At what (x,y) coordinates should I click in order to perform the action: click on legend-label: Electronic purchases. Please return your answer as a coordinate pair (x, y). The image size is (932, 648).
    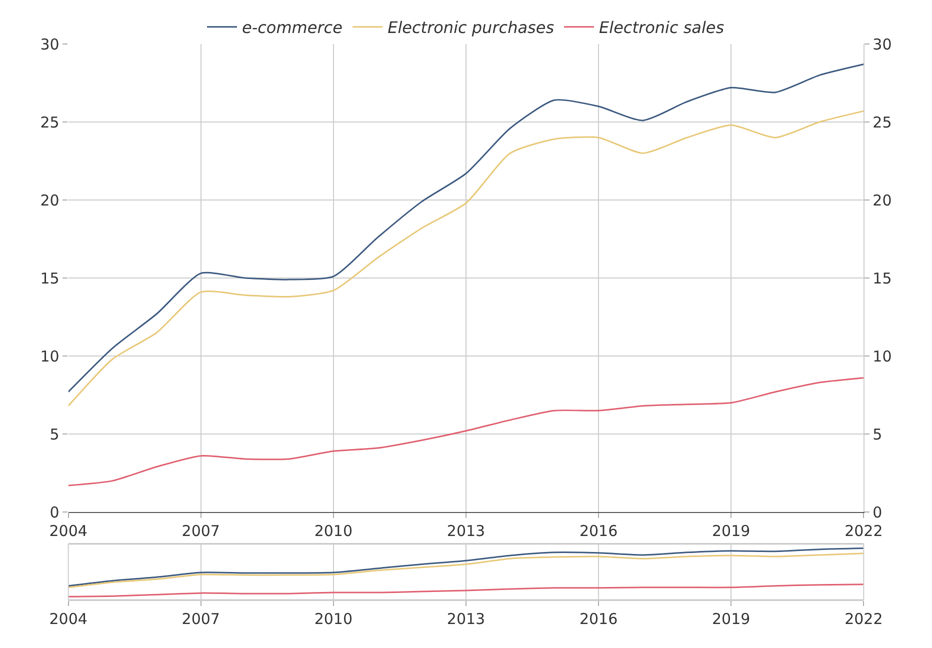
    Looking at the image, I should click on (471, 28).